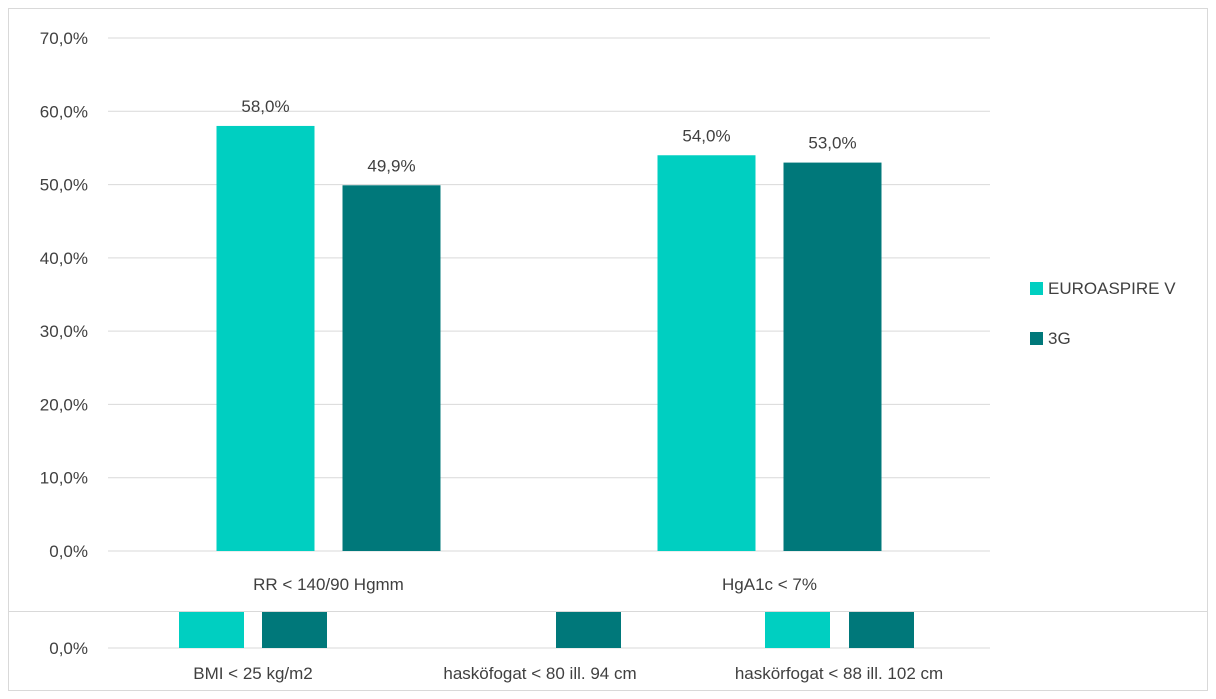 This screenshot has height=699, width=1216. Describe the element at coordinates (769, 584) in the screenshot. I see `x-category-label: HgA1c < 7%` at that location.